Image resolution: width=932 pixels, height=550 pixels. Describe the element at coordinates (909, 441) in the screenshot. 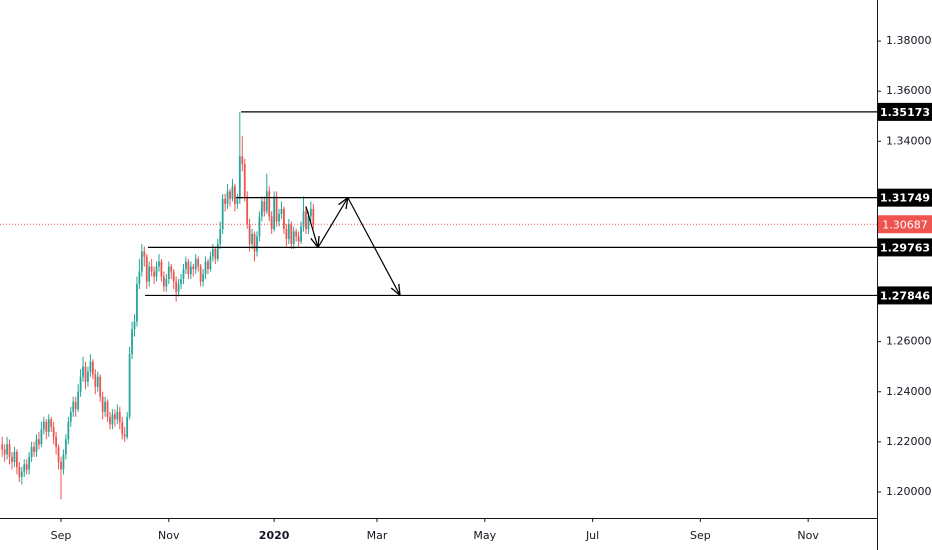

I see `y-tick-label: 1.22000` at that location.